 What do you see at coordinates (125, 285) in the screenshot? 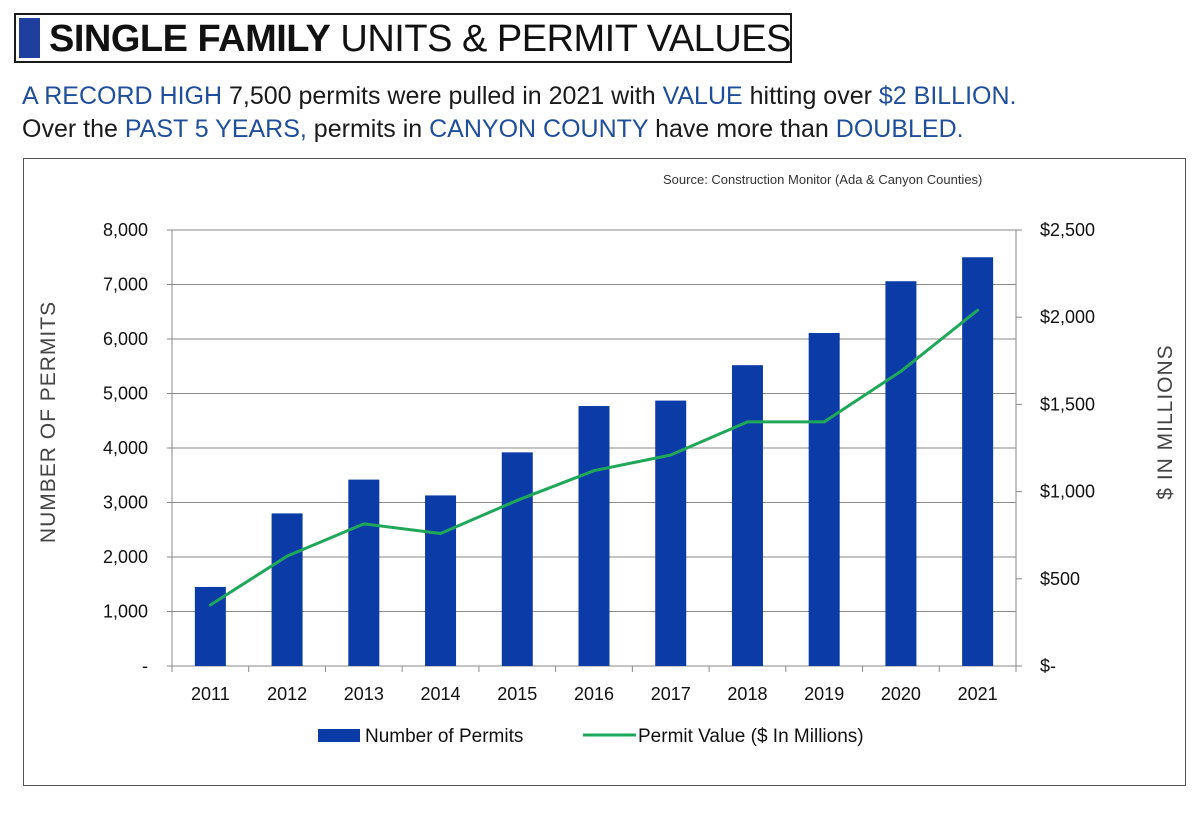
I see `y-tick-label: 7,000` at bounding box center [125, 285].